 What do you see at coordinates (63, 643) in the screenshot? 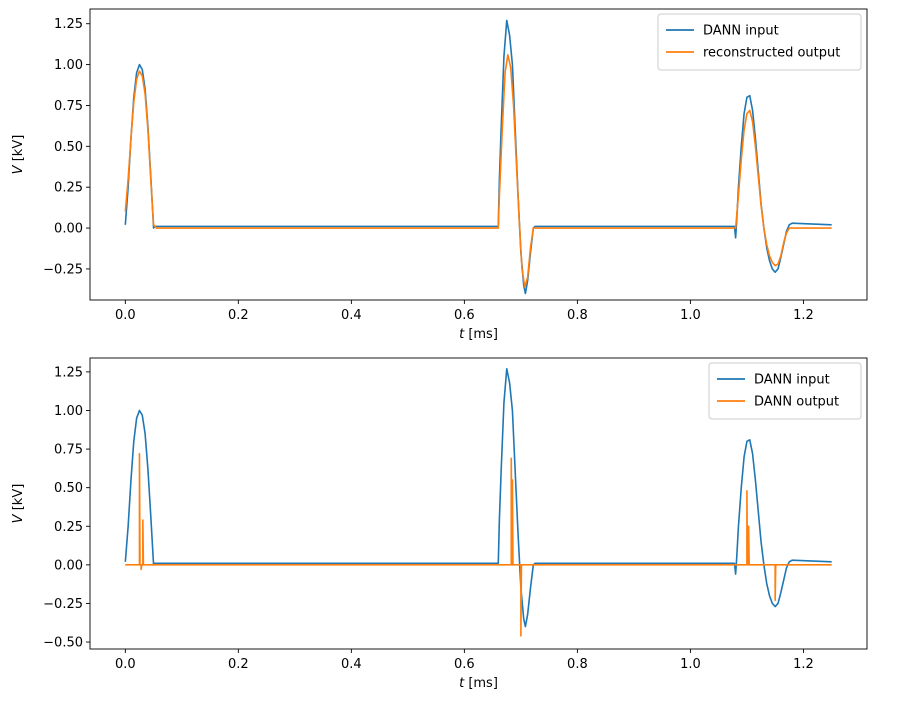
I see `y-tick-label: −0.50` at bounding box center [63, 643].